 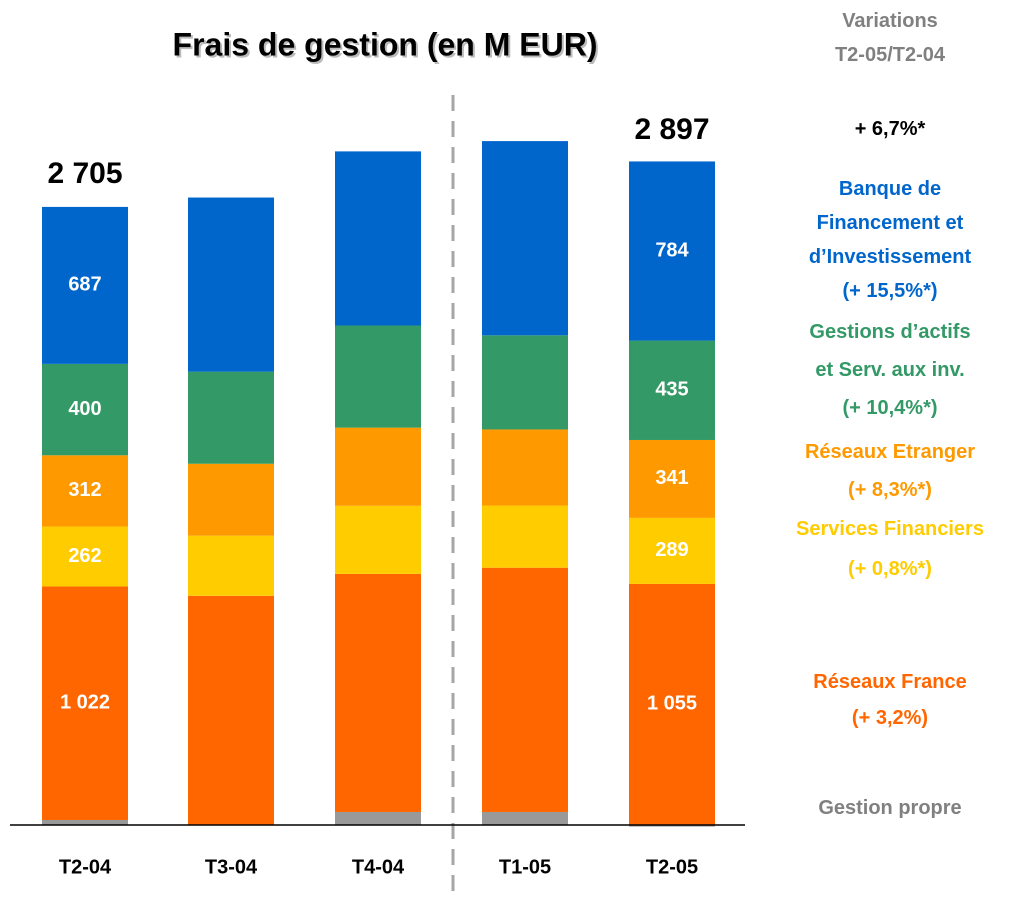 What do you see at coordinates (84, 173) in the screenshot?
I see `total-label: 2 705` at bounding box center [84, 173].